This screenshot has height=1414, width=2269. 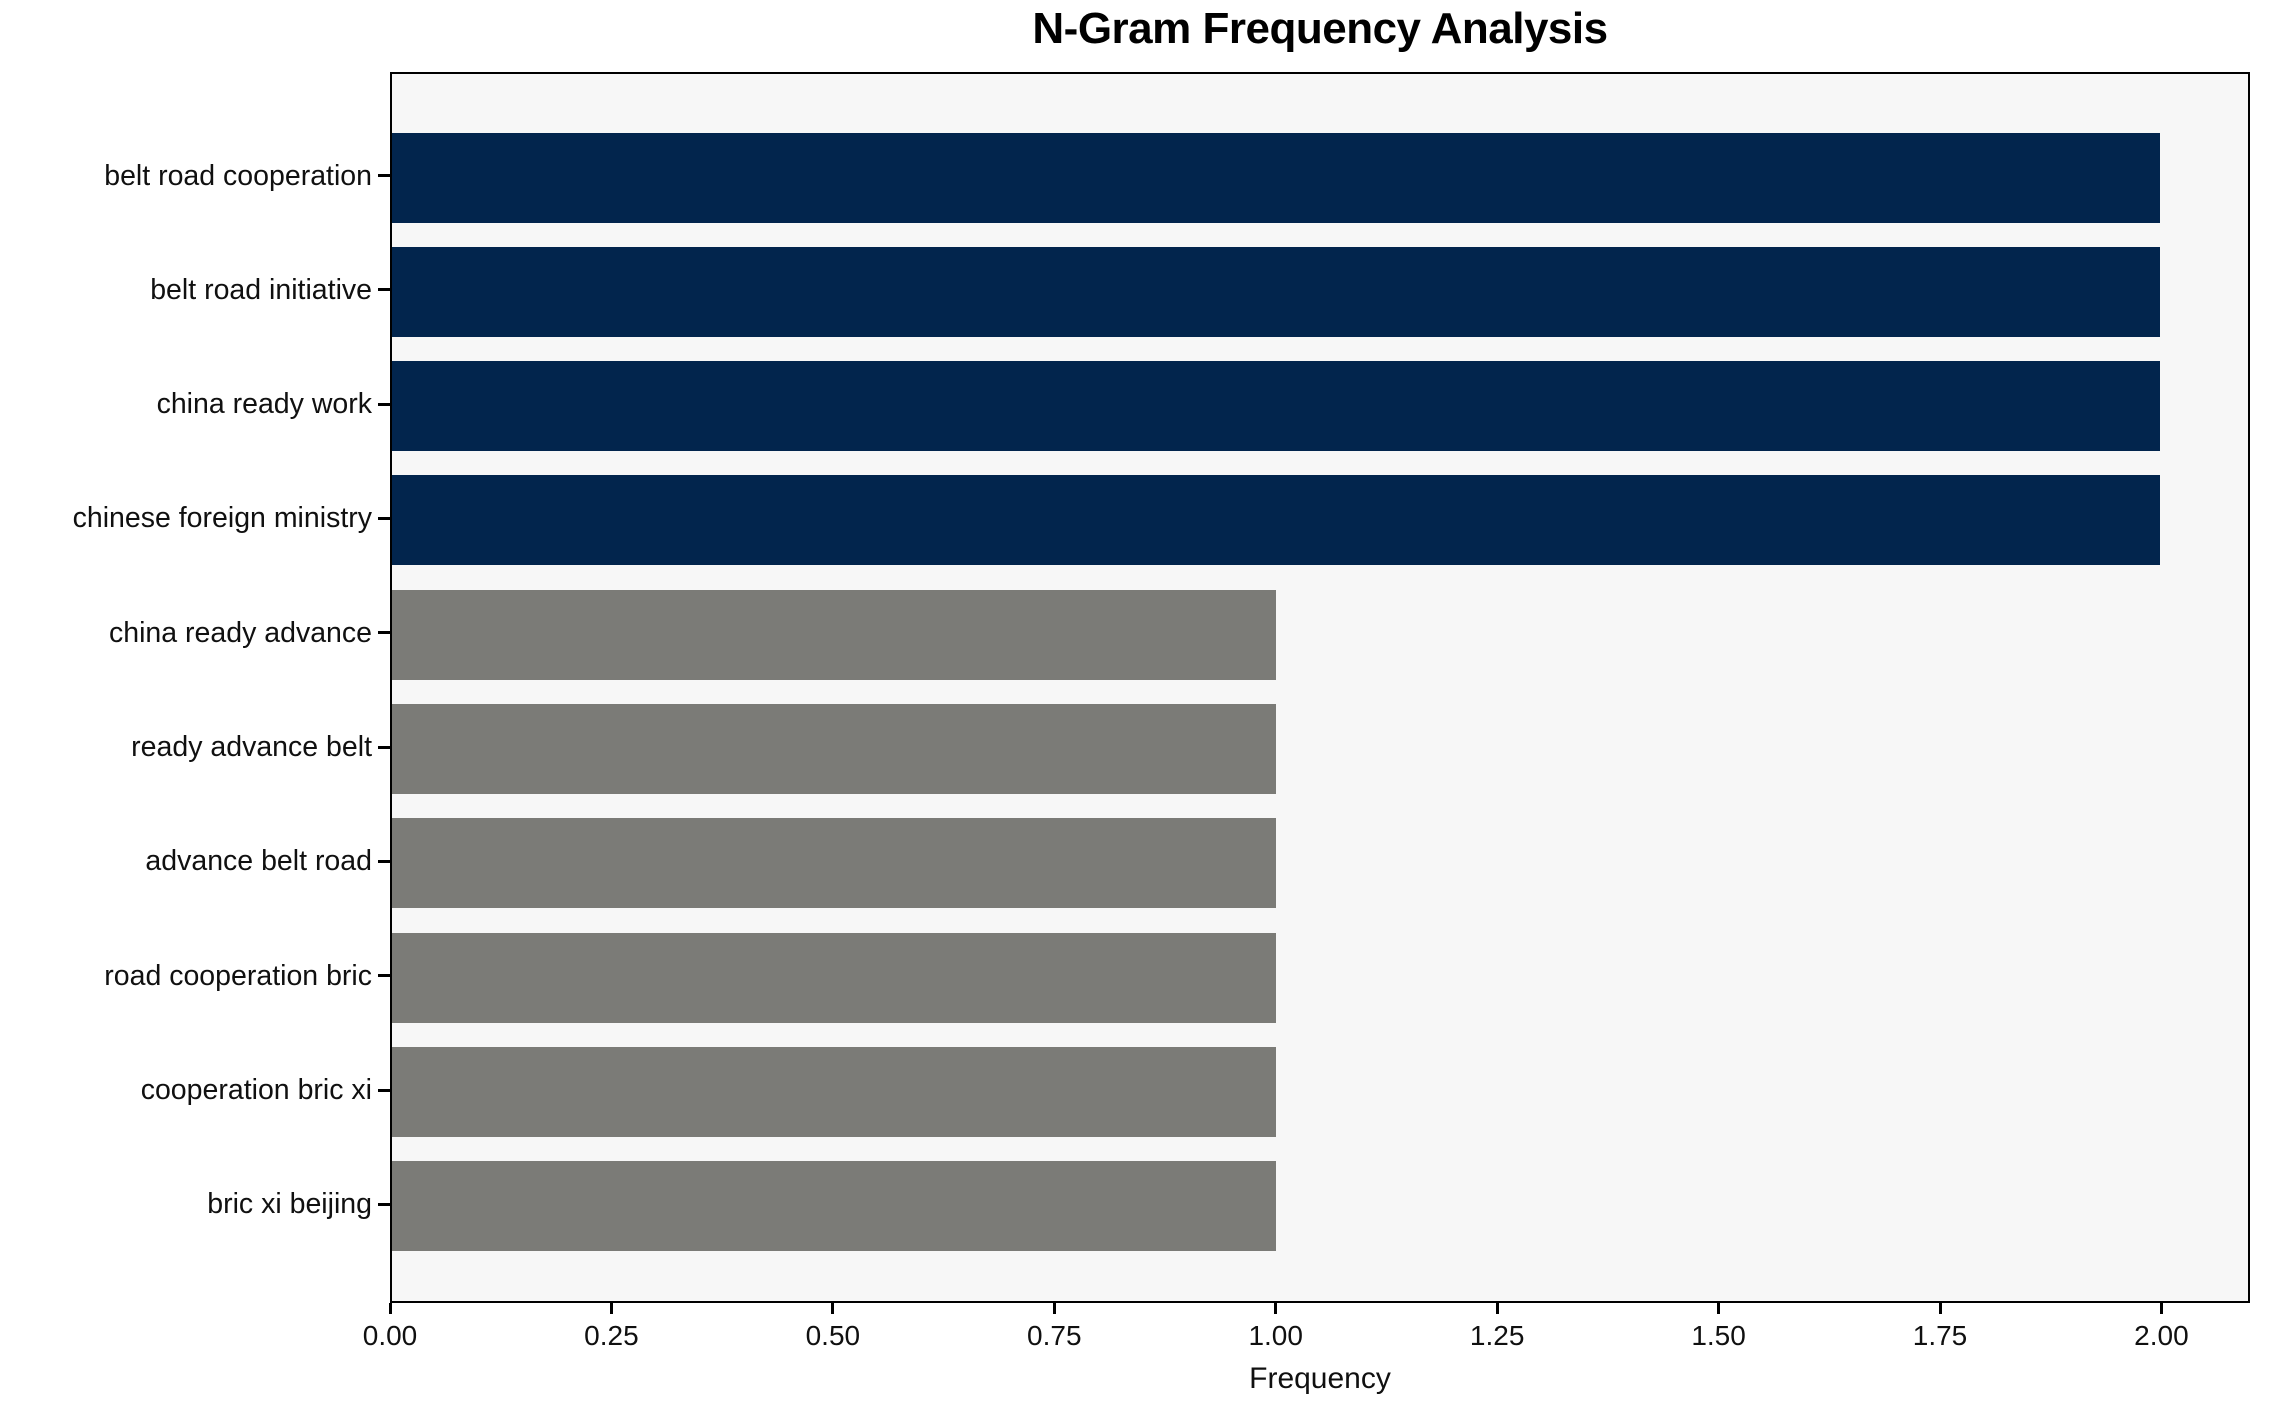 I want to click on x-tick-label: 0.50, so click(x=833, y=1335).